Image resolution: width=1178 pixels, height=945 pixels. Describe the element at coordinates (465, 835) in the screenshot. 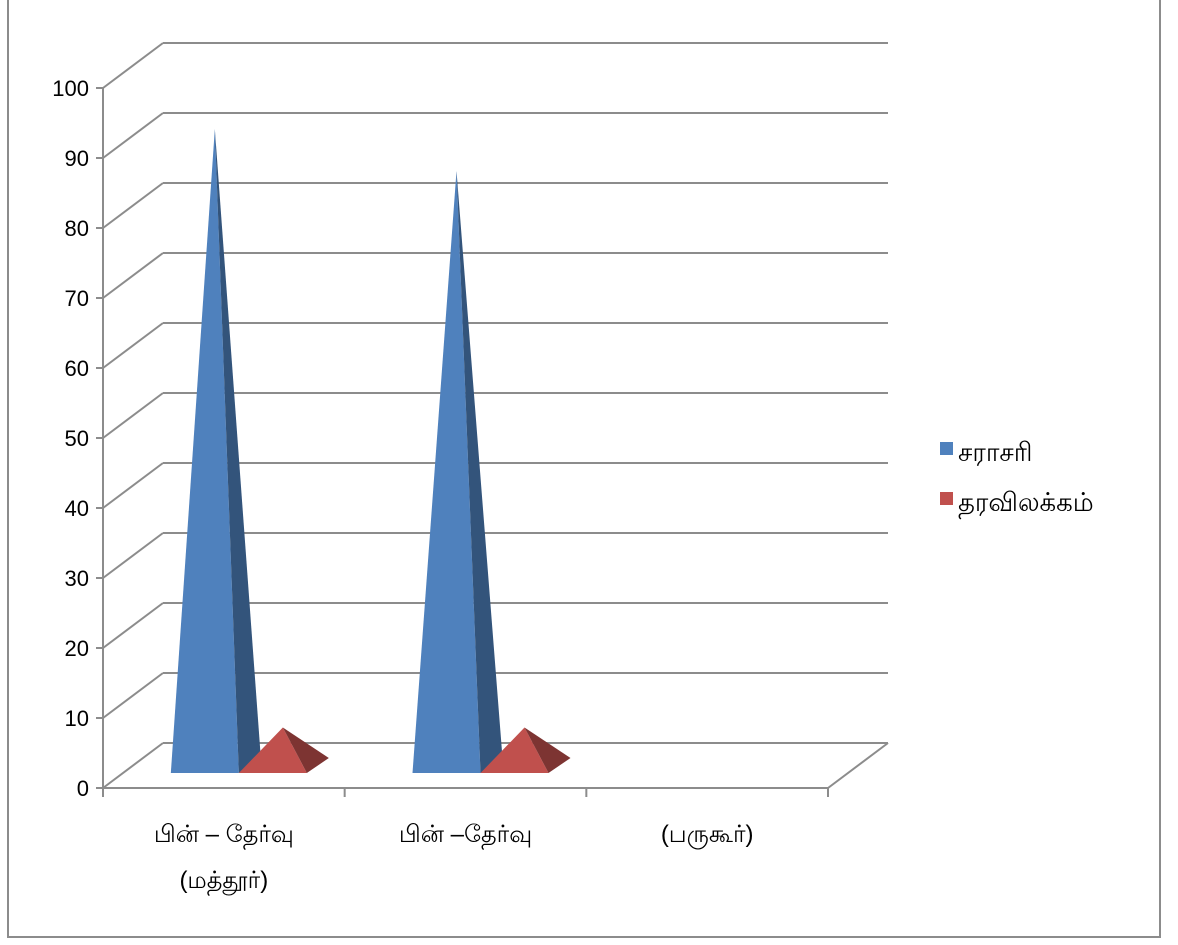

I see `x-category-label: பின் –தேர்வு` at that location.